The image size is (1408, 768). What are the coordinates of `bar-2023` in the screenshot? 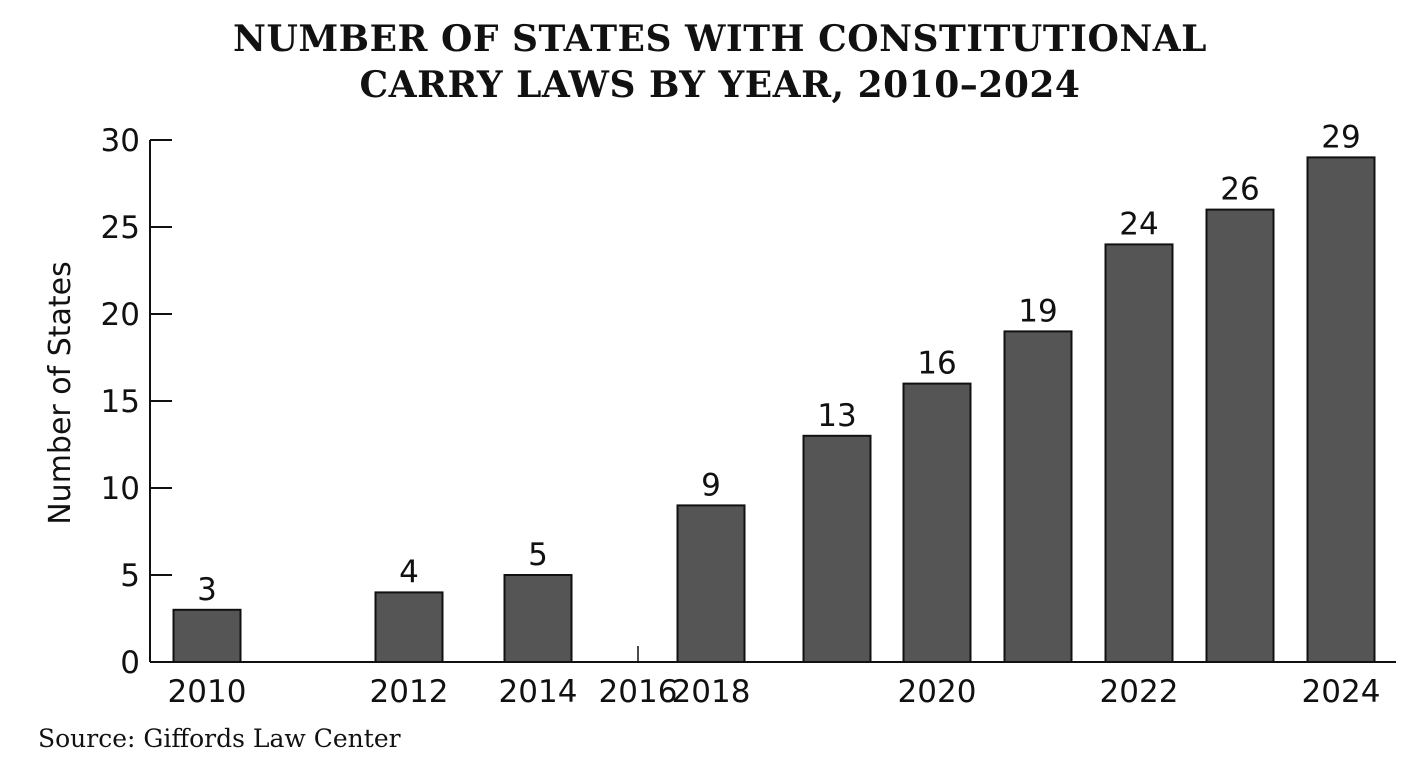 It's located at (1240, 435).